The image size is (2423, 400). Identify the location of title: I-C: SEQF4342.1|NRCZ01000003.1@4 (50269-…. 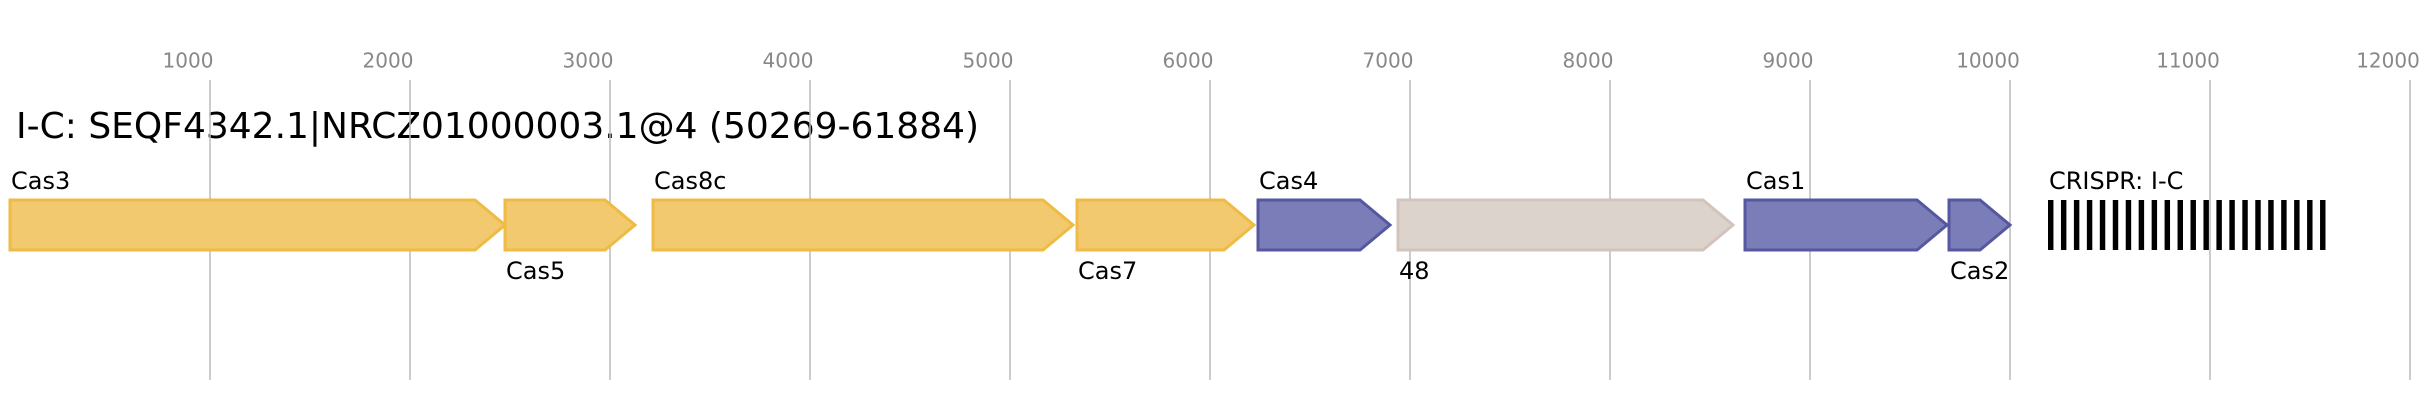
(497, 126).